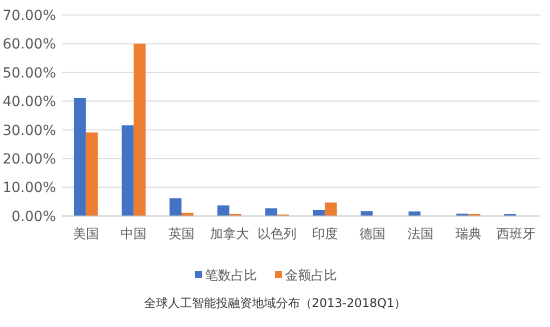 This screenshot has height=327, width=550. Describe the element at coordinates (29, 102) in the screenshot. I see `y-tick-label: 40.00%` at that location.